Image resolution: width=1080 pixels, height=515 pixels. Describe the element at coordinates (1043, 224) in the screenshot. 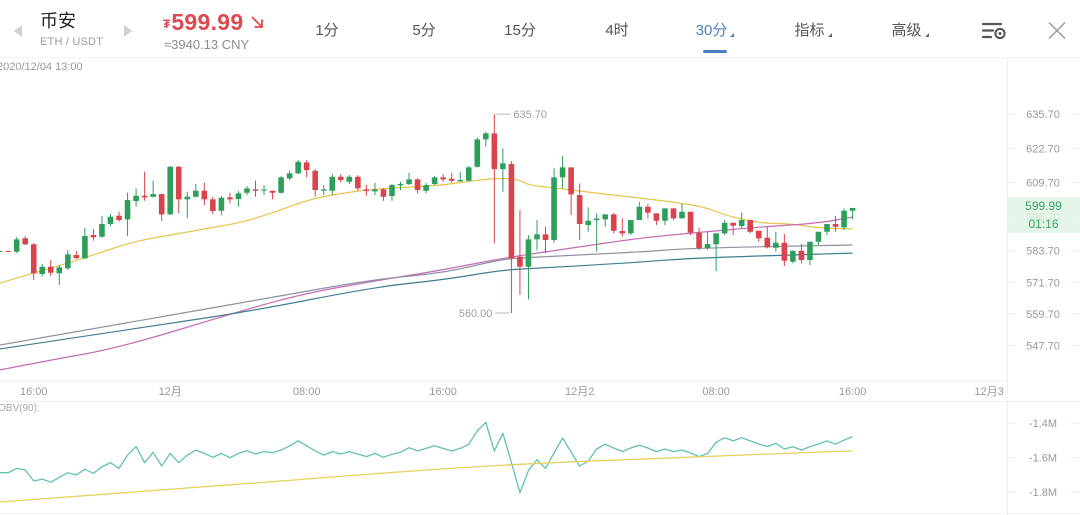

I see `candle-countdown: 01:16` at that location.